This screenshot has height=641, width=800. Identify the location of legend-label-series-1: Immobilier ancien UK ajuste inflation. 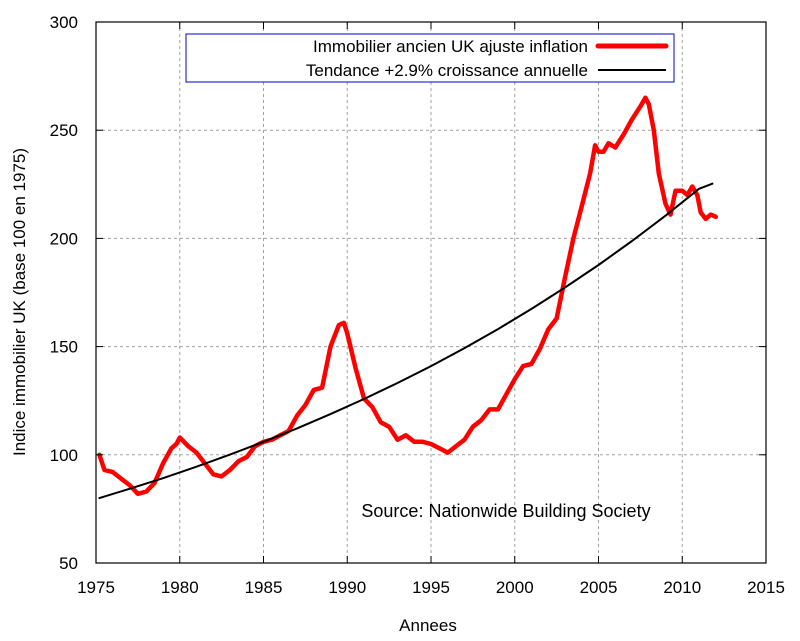
(450, 46).